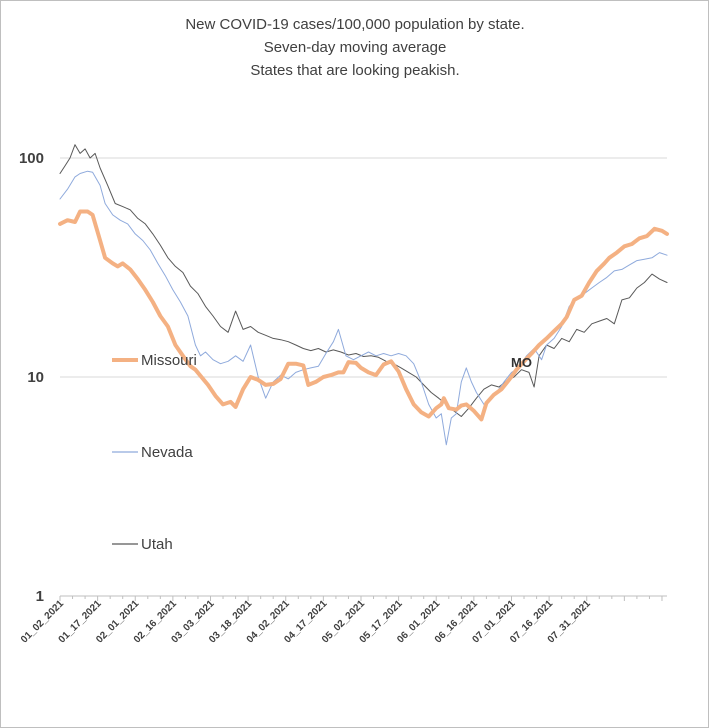 This screenshot has width=709, height=728. Describe the element at coordinates (354, 70) in the screenshot. I see `chart-title-line-3: States that are looking peakish.` at that location.